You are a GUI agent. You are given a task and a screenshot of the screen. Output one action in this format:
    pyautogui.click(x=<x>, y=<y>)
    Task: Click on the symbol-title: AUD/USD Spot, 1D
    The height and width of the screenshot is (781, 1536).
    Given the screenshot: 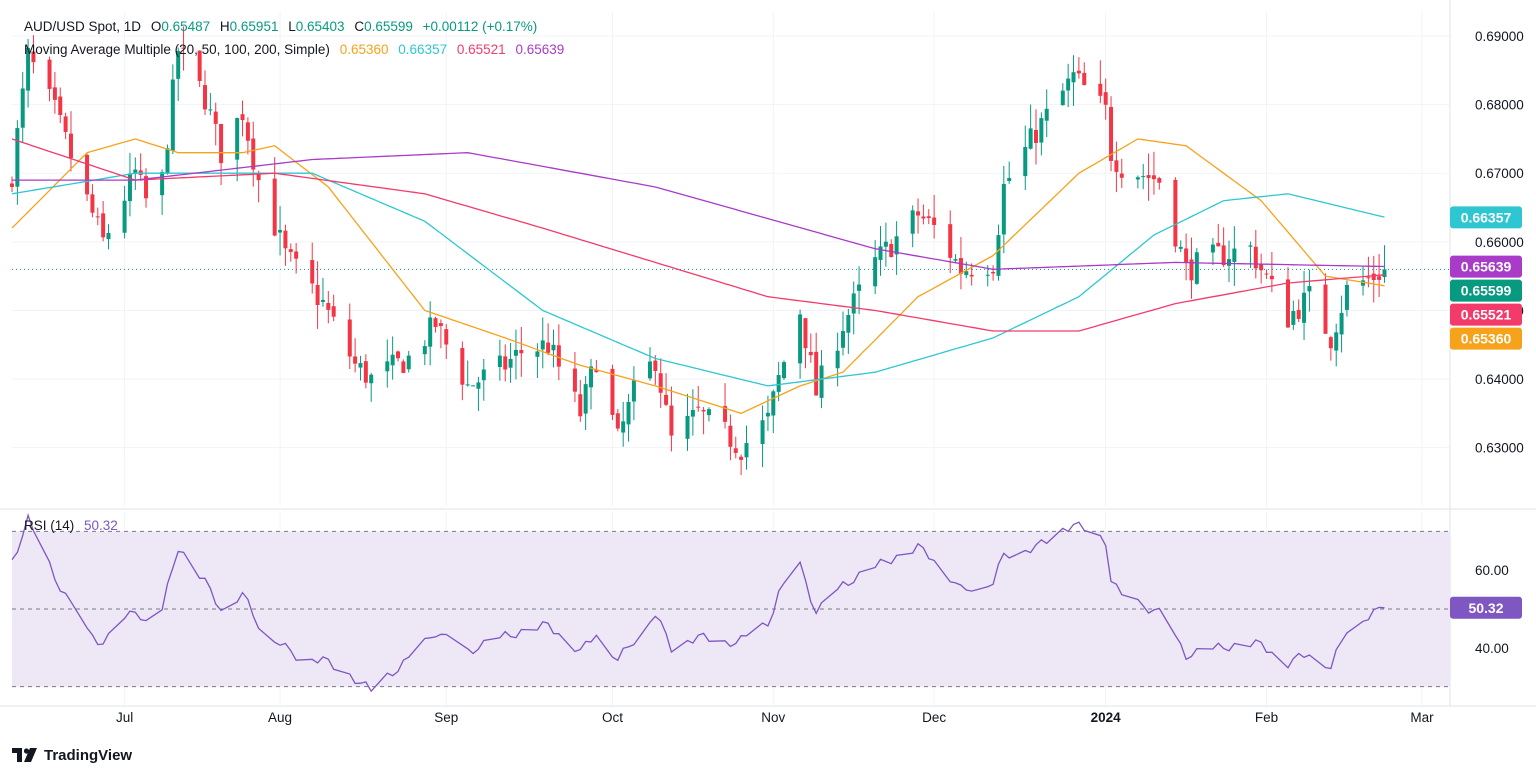 What is the action you would take?
    pyautogui.click(x=83, y=26)
    